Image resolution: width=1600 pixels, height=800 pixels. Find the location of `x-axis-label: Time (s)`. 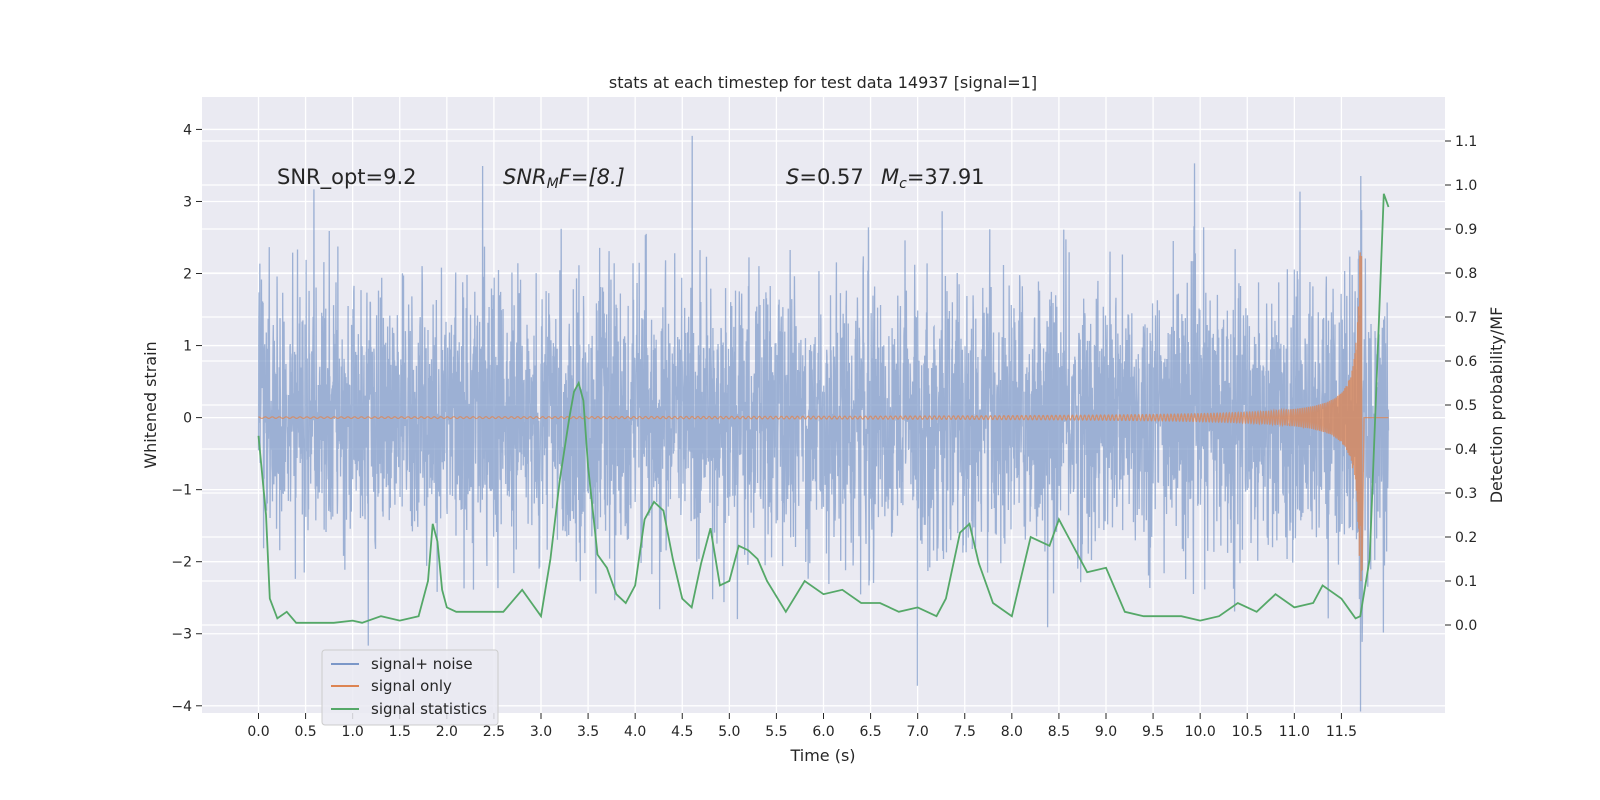

x-axis-label: Time (s) is located at coordinates (822, 755).